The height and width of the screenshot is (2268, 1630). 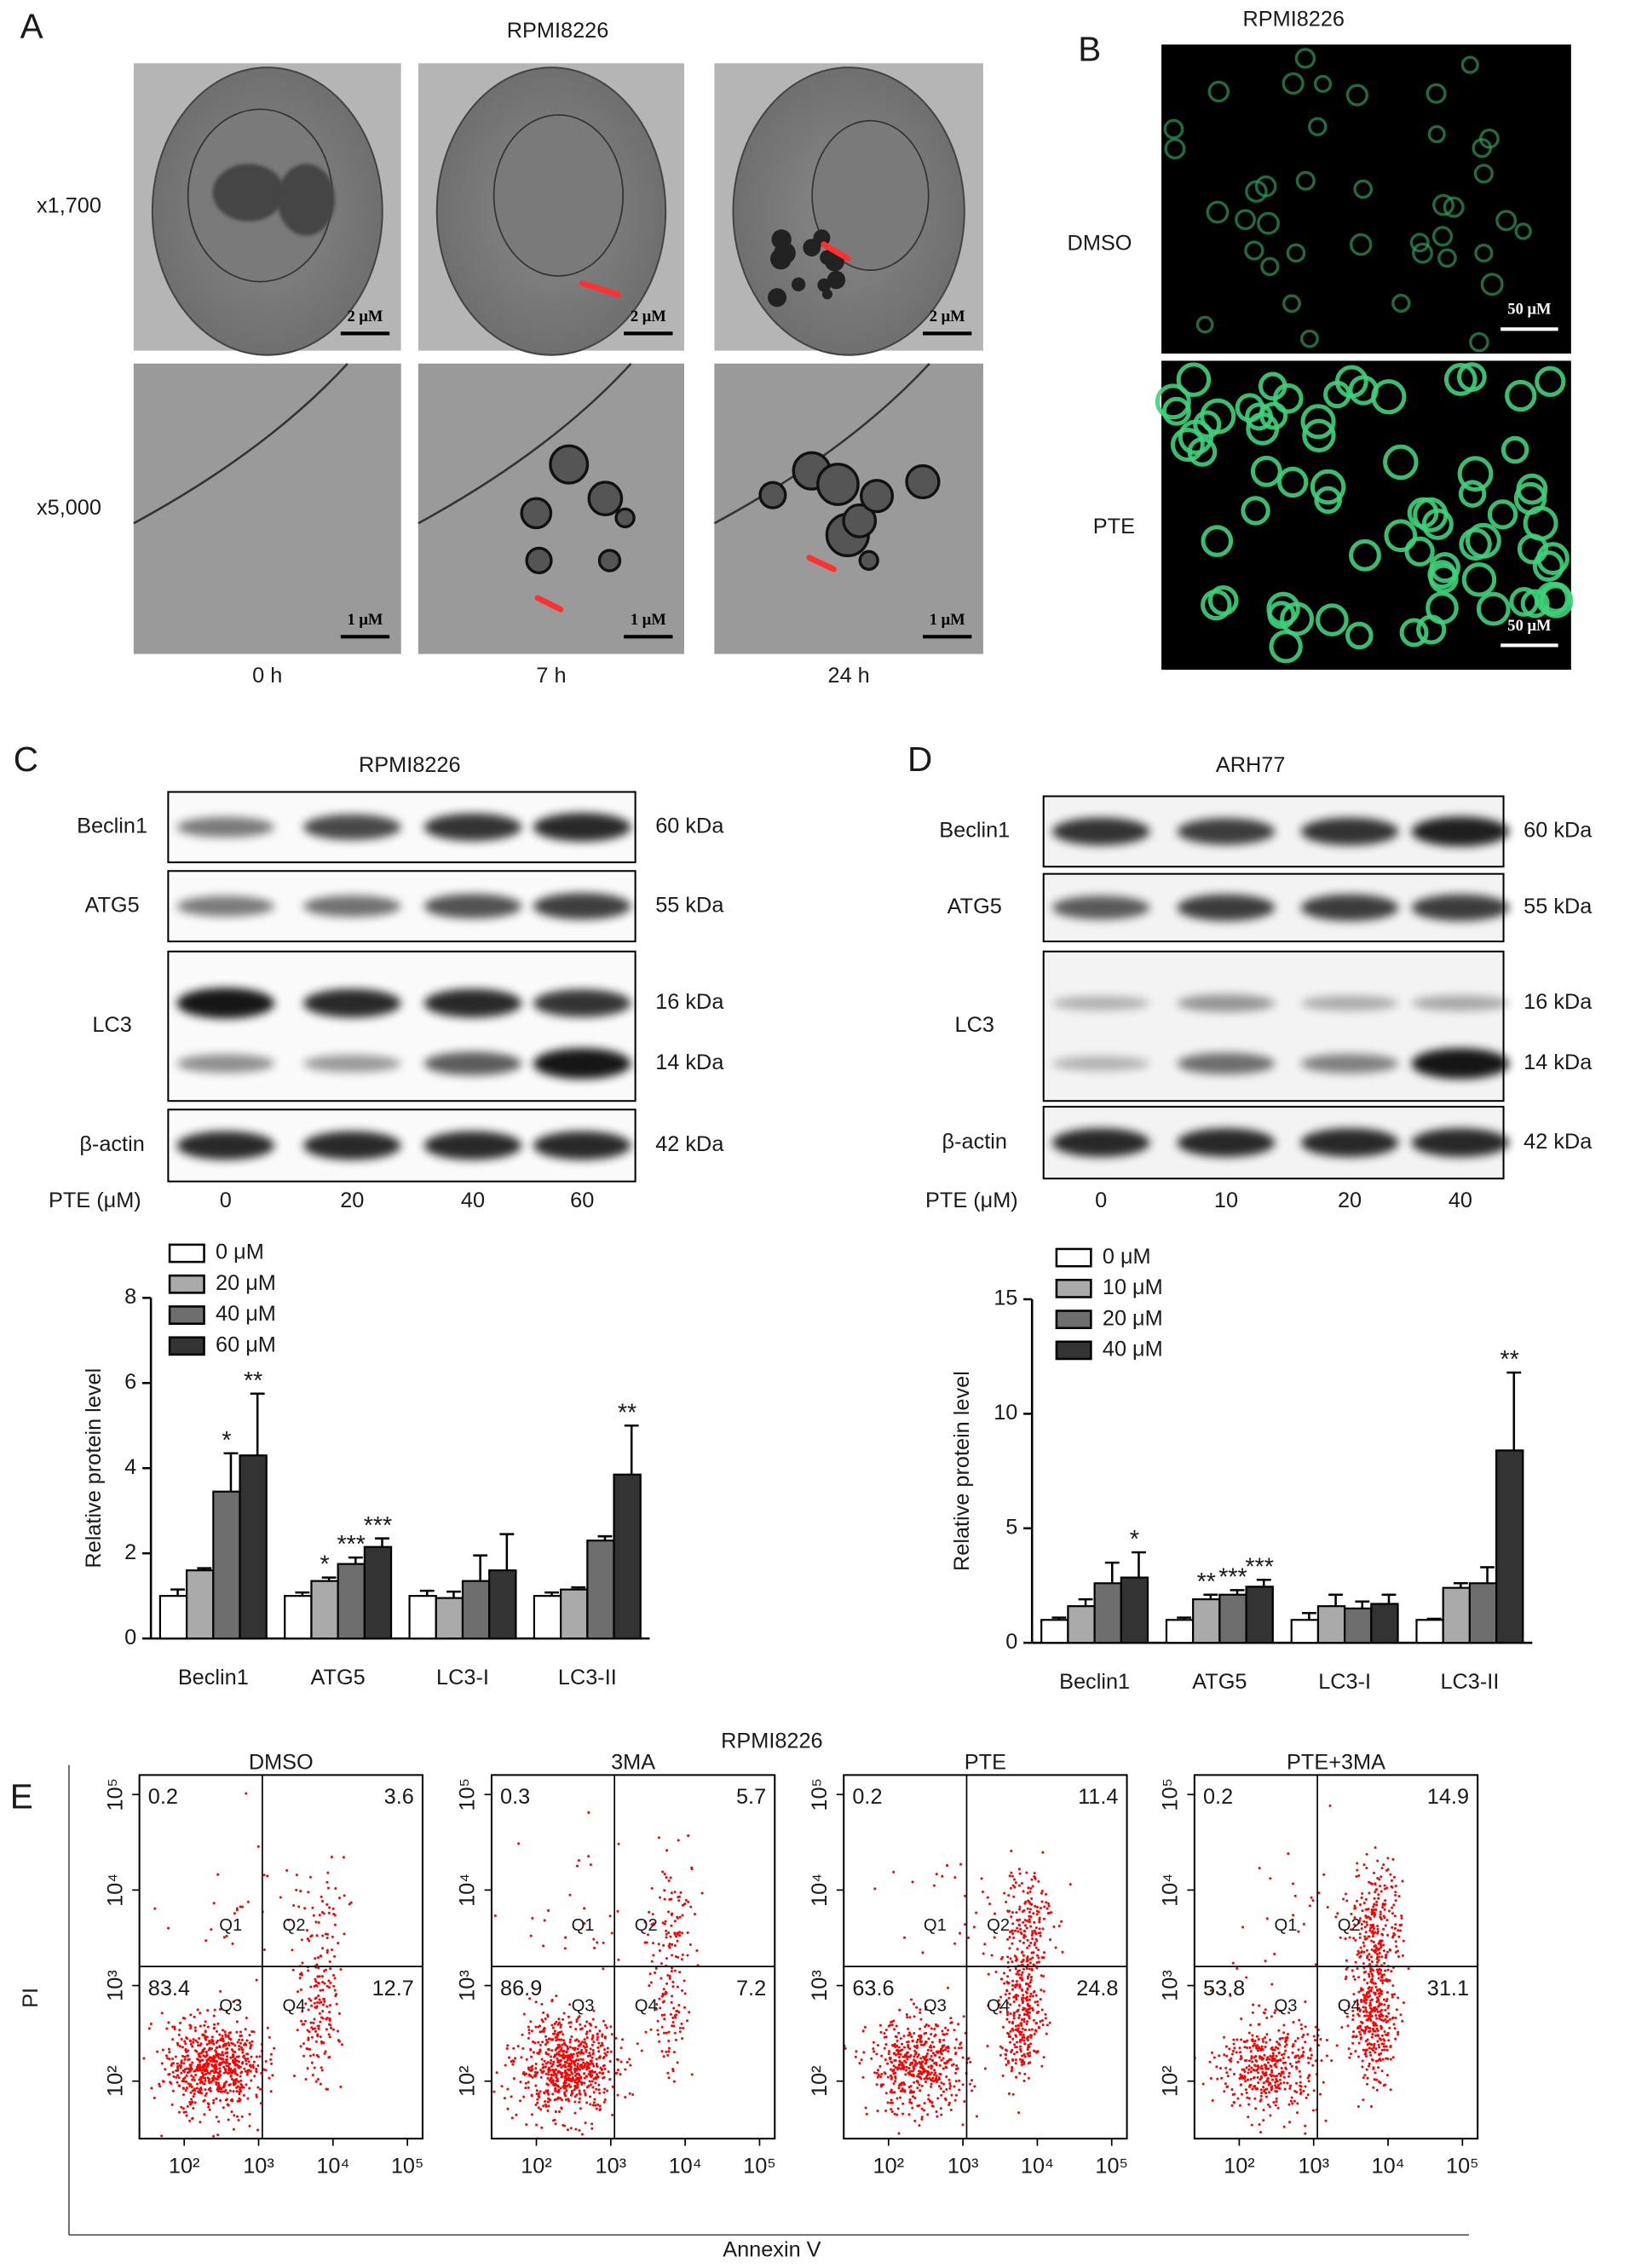 What do you see at coordinates (1259, 1566) in the screenshot?
I see `significance-label: ***` at bounding box center [1259, 1566].